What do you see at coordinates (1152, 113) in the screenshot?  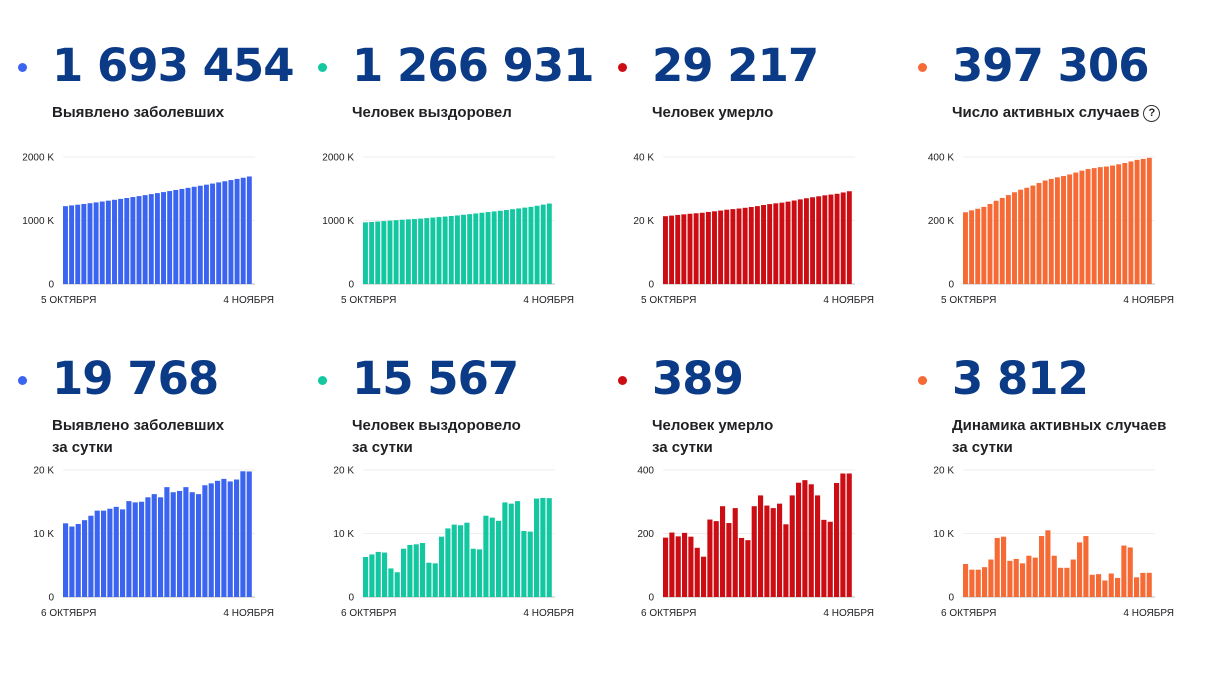 I see `help-icon: ?` at bounding box center [1152, 113].